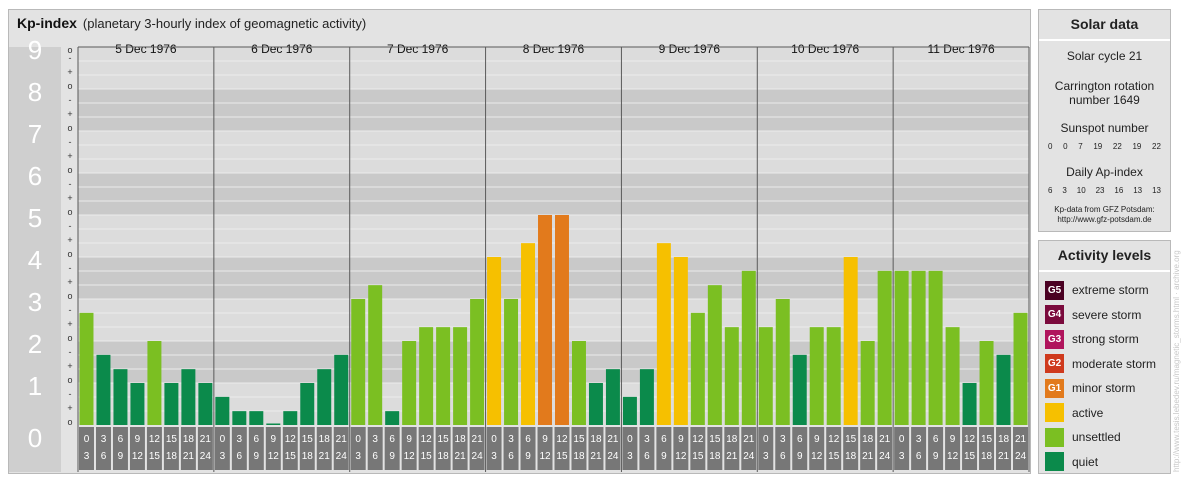 This screenshot has height=480, width=1184. What do you see at coordinates (1054, 462) in the screenshot?
I see `legend-swatch` at bounding box center [1054, 462].